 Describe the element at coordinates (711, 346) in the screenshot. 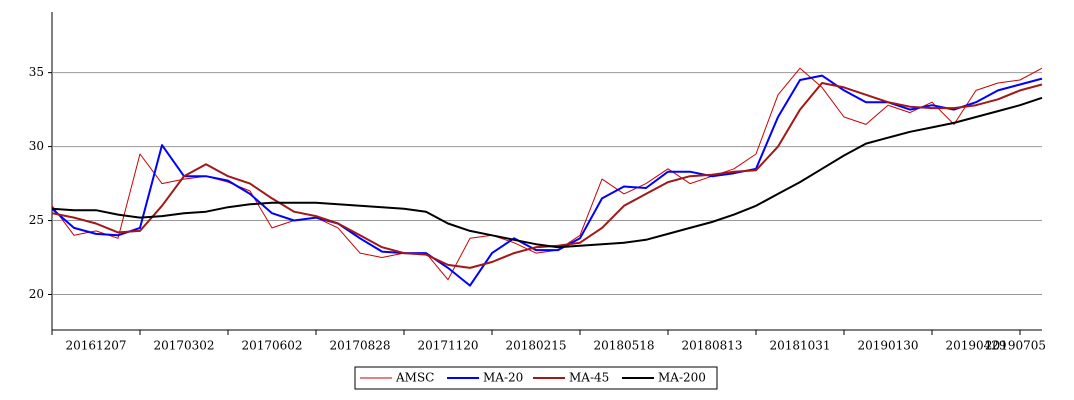

I see `x-tick-label: 20180813` at that location.